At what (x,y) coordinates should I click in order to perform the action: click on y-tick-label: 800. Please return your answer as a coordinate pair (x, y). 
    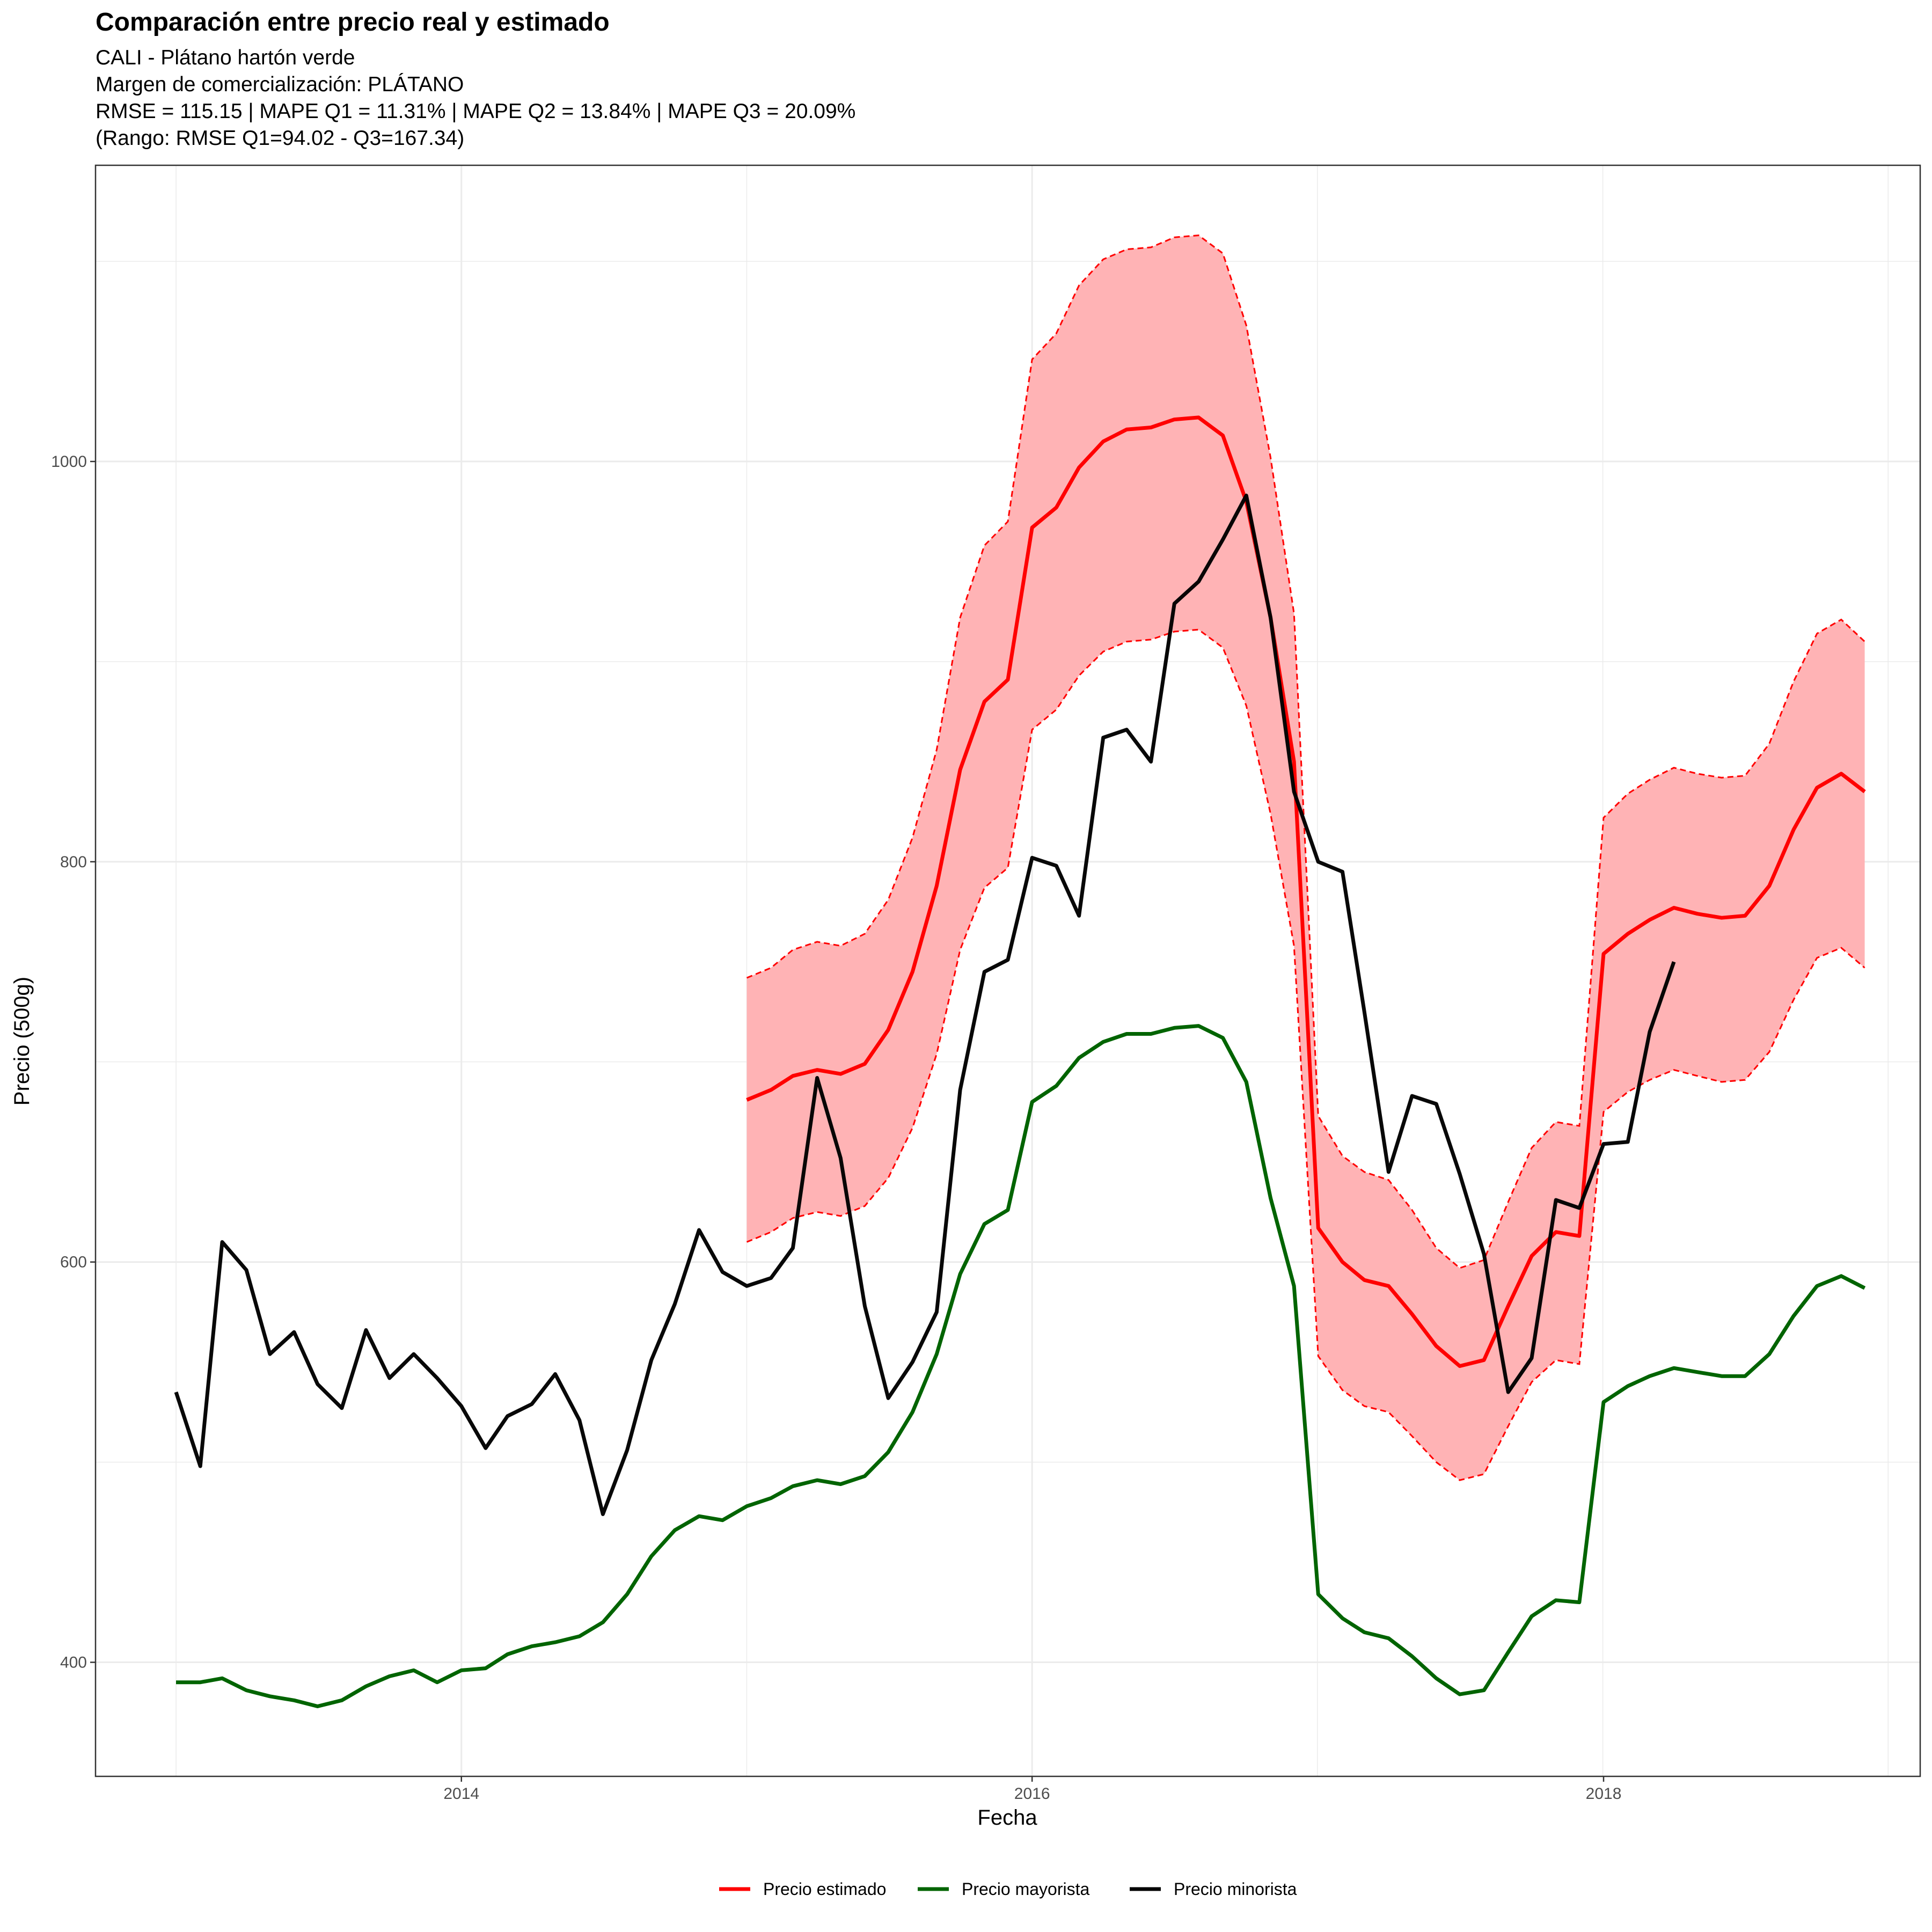
    Looking at the image, I should click on (73, 862).